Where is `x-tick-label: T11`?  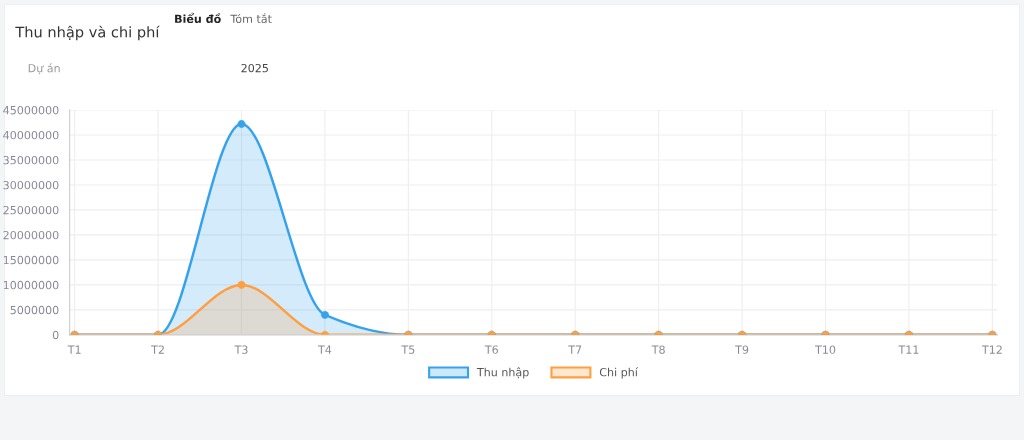
x-tick-label: T11 is located at coordinates (908, 349).